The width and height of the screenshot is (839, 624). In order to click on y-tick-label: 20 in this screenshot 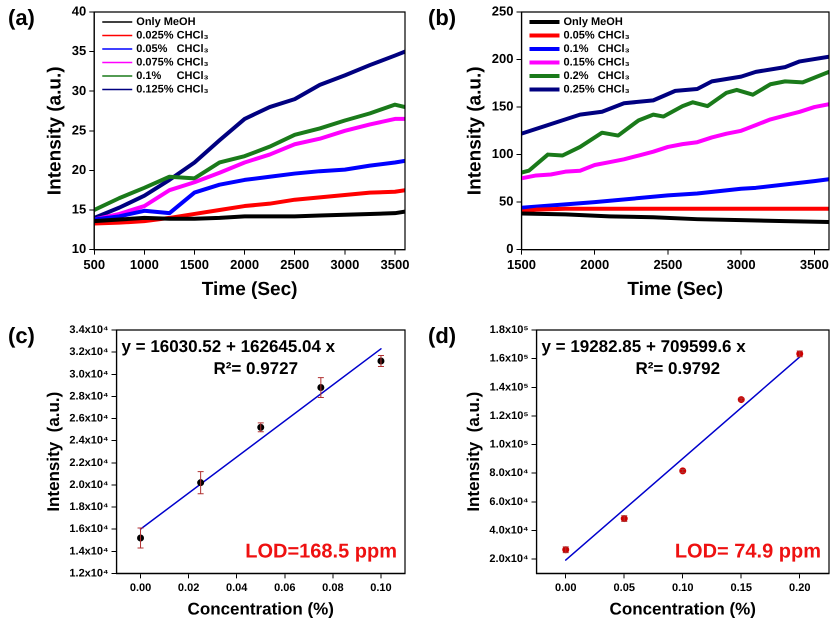, I will do `click(79, 169)`.